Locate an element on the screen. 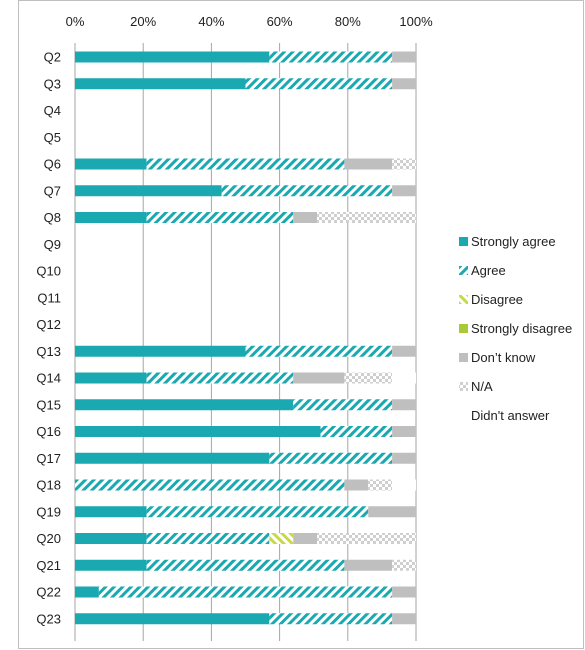 The height and width of the screenshot is (650, 585). spreadsheet-cell-edge is located at coordinates (6, 325).